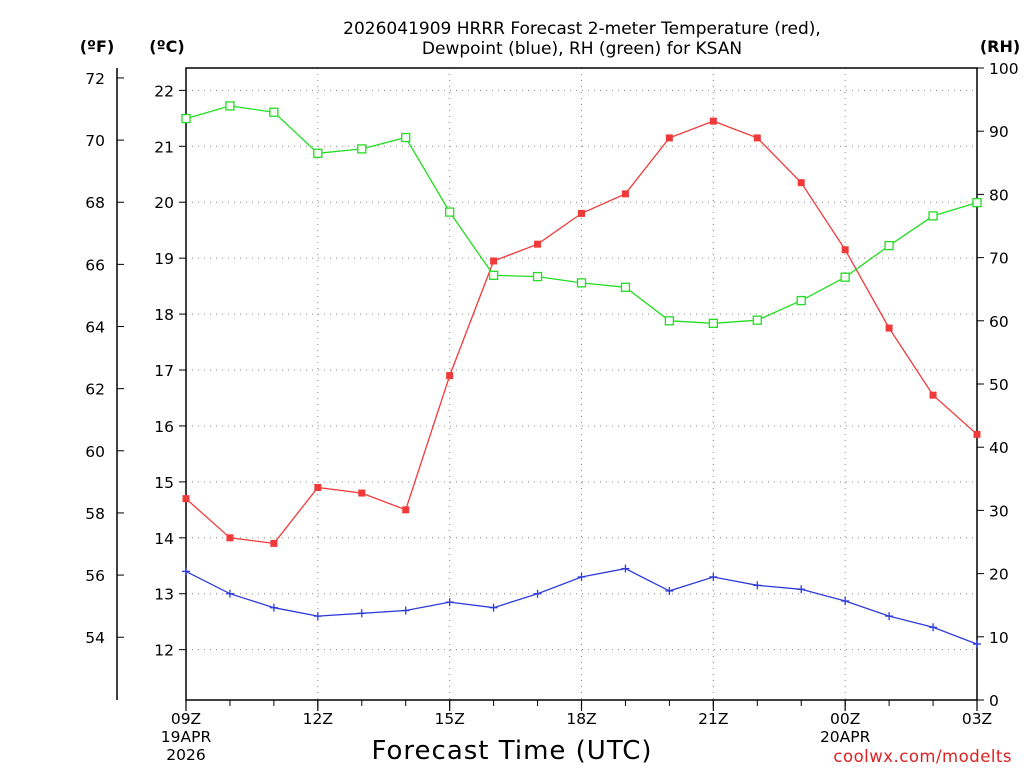 The width and height of the screenshot is (1024, 768). Describe the element at coordinates (977, 434) in the screenshot. I see `2-meter-temperature-point-18` at that location.